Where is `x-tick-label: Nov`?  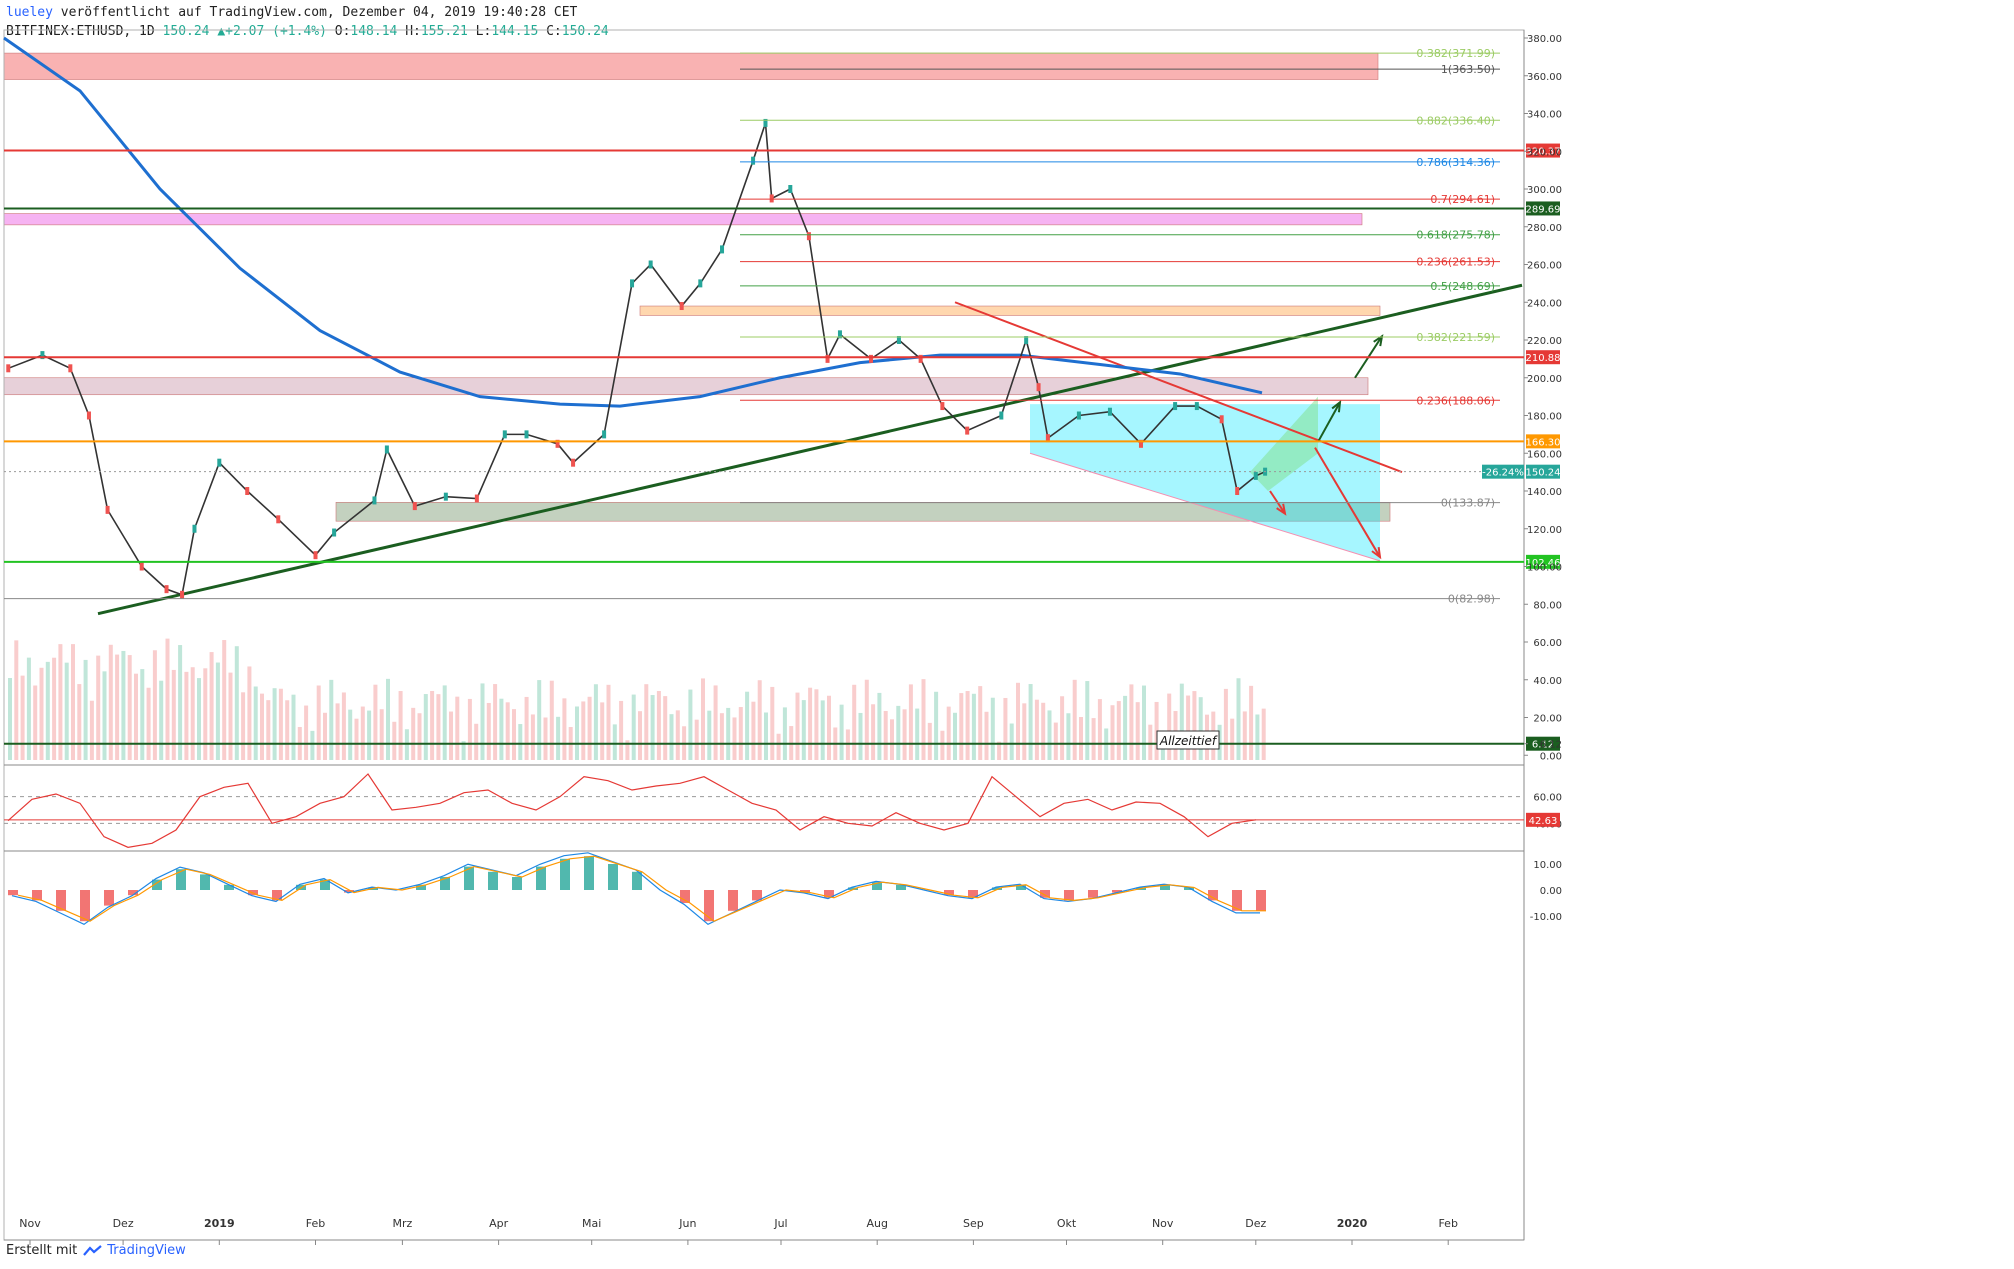 x-tick-label: Nov is located at coordinates (30, 1223).